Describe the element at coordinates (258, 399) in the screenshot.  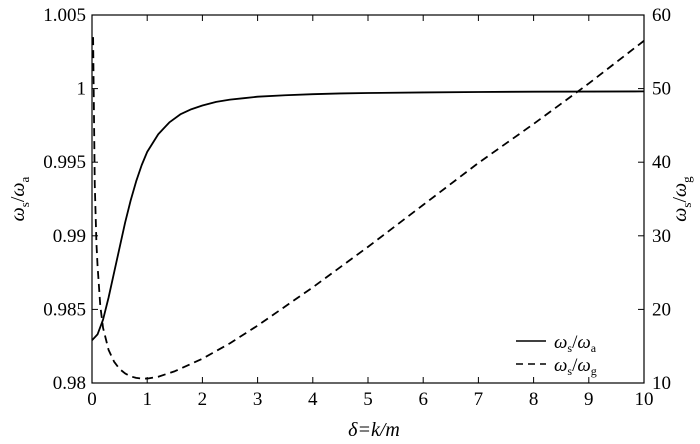
I see `x-tick-label: 3` at that location.